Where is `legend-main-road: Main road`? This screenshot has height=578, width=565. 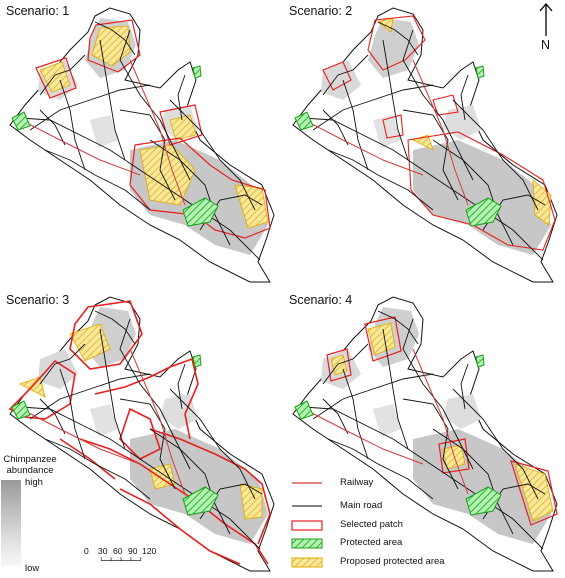 legend-main-road: Main road is located at coordinates (390, 506).